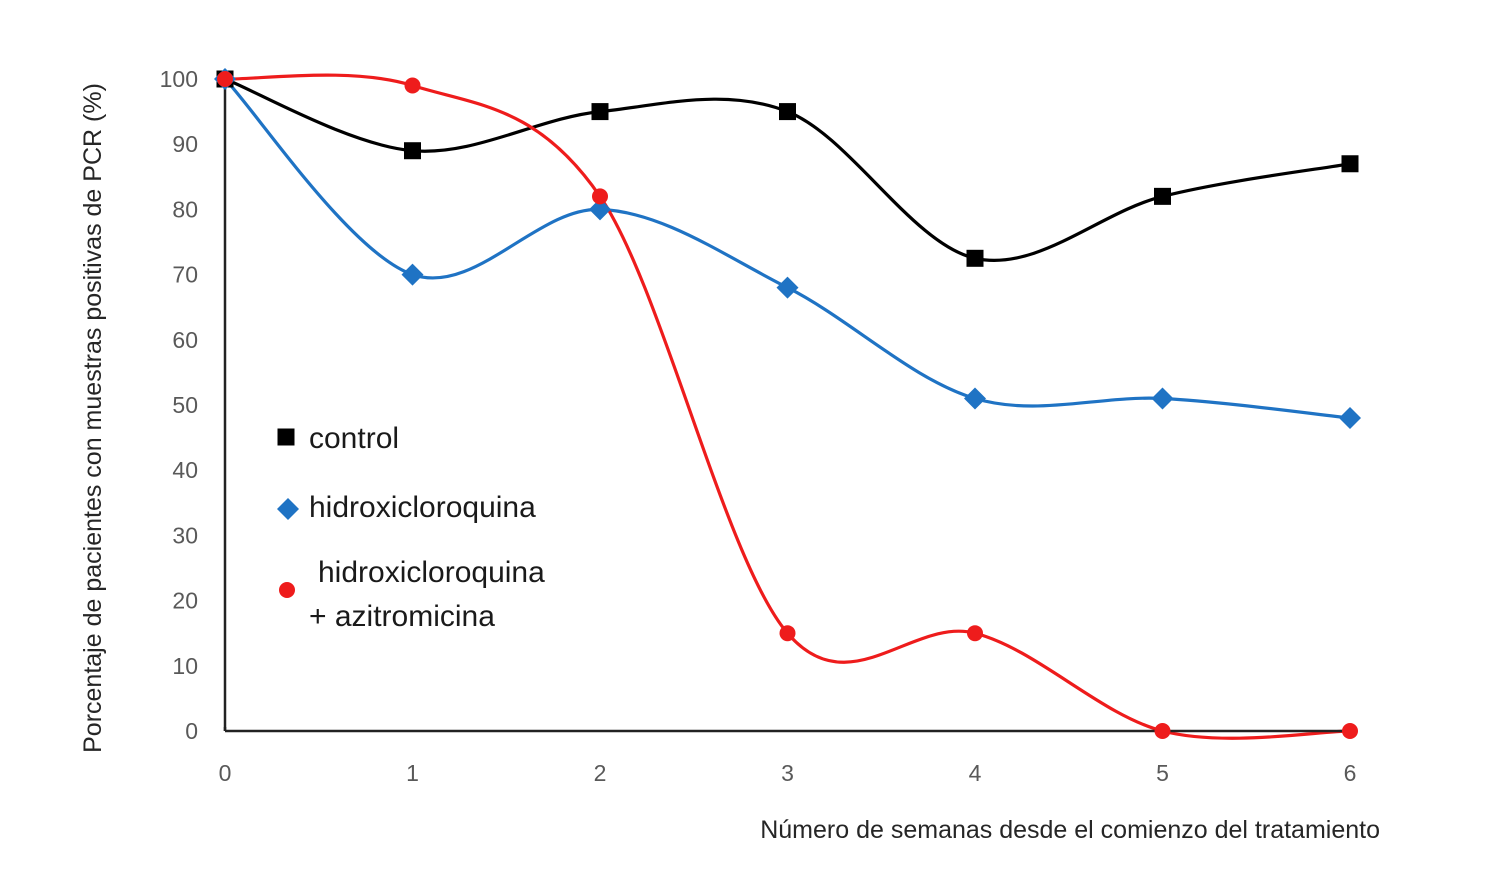 The width and height of the screenshot is (1500, 881). What do you see at coordinates (975, 773) in the screenshot?
I see `x-tick-label: 4` at bounding box center [975, 773].